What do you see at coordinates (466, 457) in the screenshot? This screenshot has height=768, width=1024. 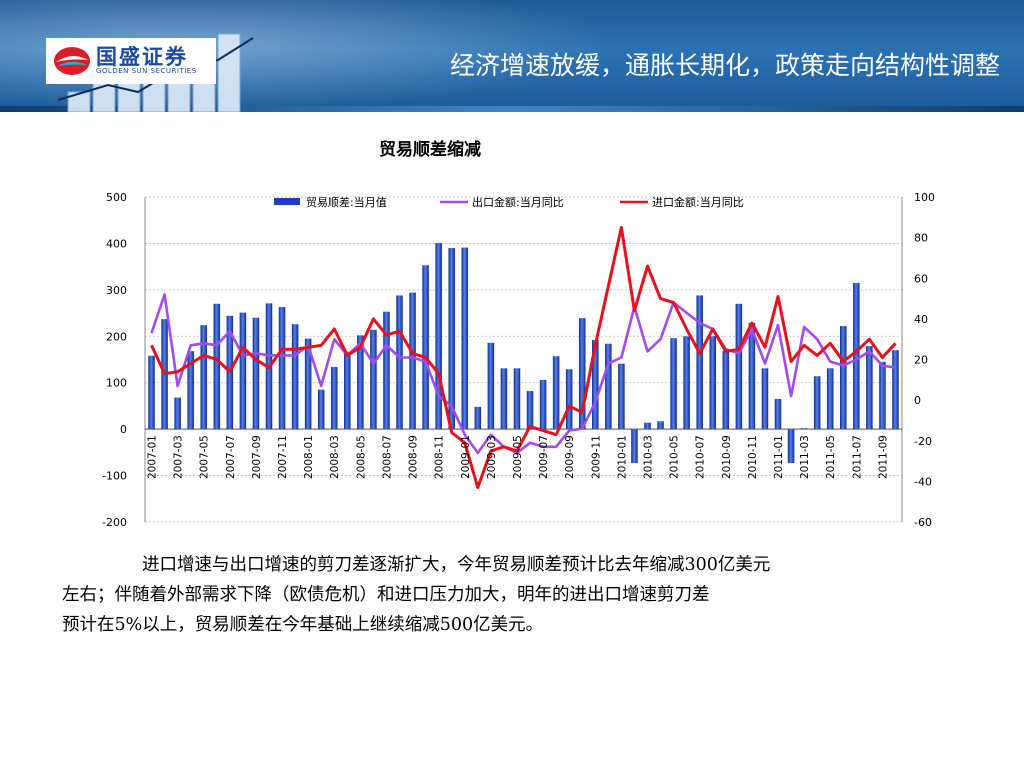 I see `x-axis-tick-label: 2009-01` at bounding box center [466, 457].